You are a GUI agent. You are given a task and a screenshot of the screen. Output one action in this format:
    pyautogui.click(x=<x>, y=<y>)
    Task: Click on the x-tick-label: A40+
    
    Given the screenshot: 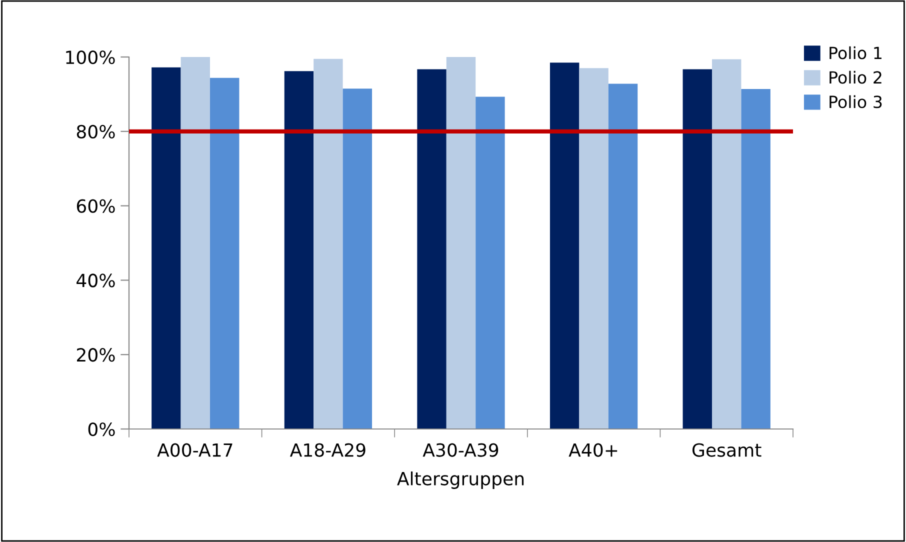 What is the action you would take?
    pyautogui.click(x=593, y=450)
    